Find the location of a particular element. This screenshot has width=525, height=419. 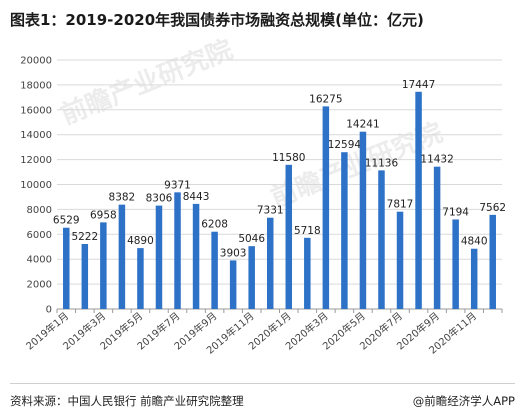

data-label: 4840 is located at coordinates (474, 242).